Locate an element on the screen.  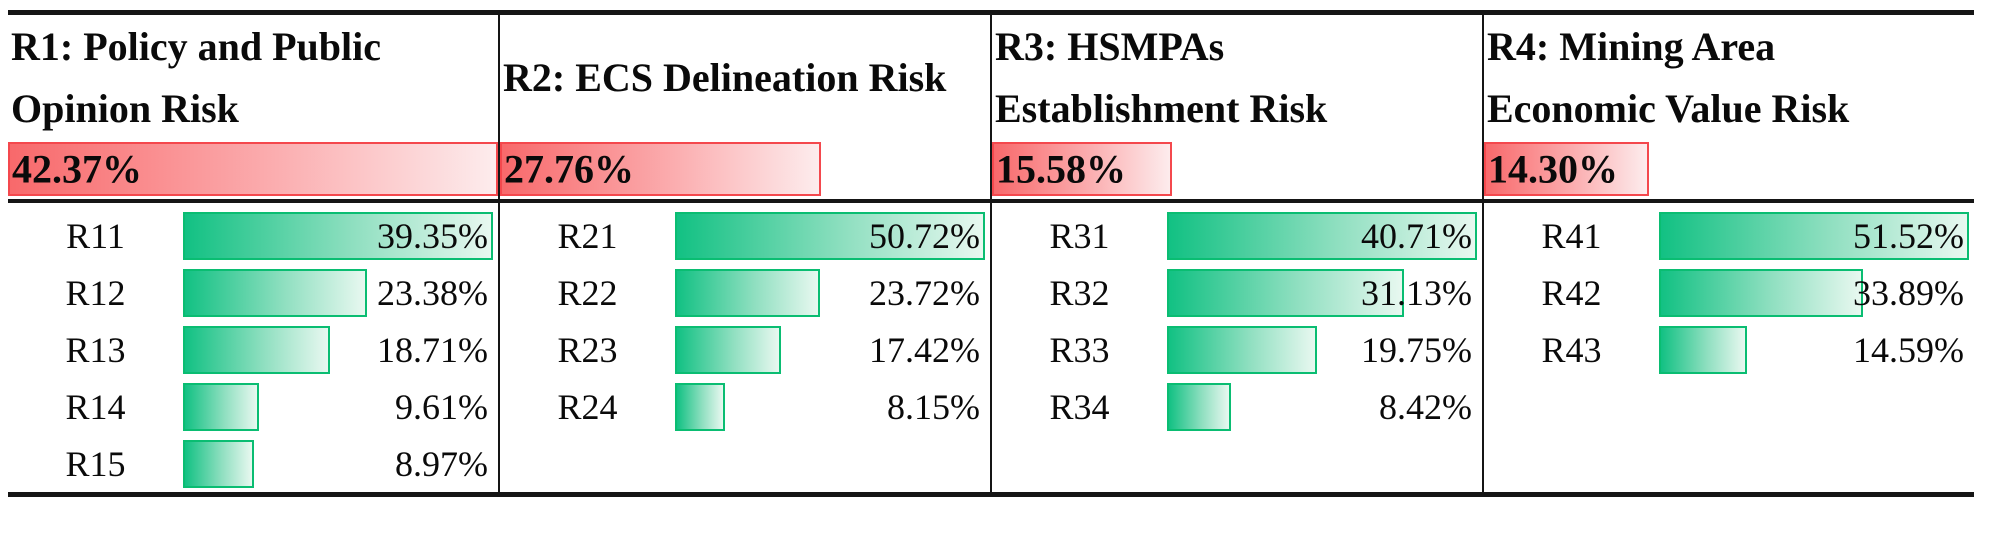
risk-item-code: R11 is located at coordinates (95, 235).